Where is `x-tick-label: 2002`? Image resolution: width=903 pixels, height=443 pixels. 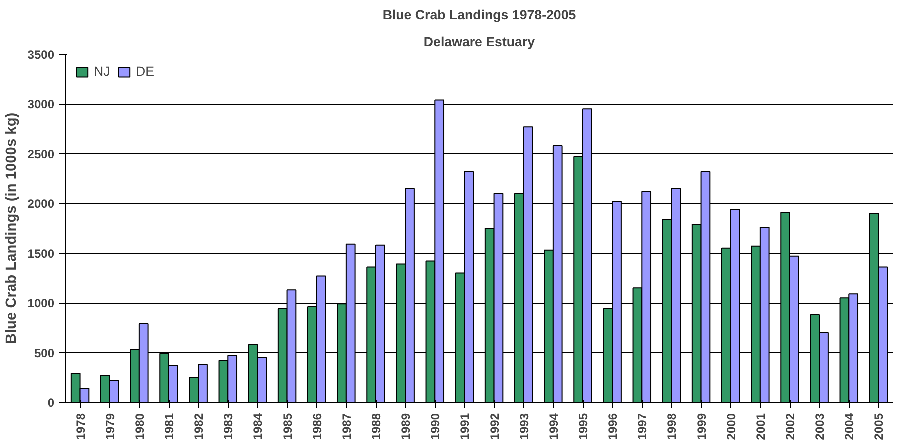 x-tick-label: 2002 is located at coordinates (791, 426).